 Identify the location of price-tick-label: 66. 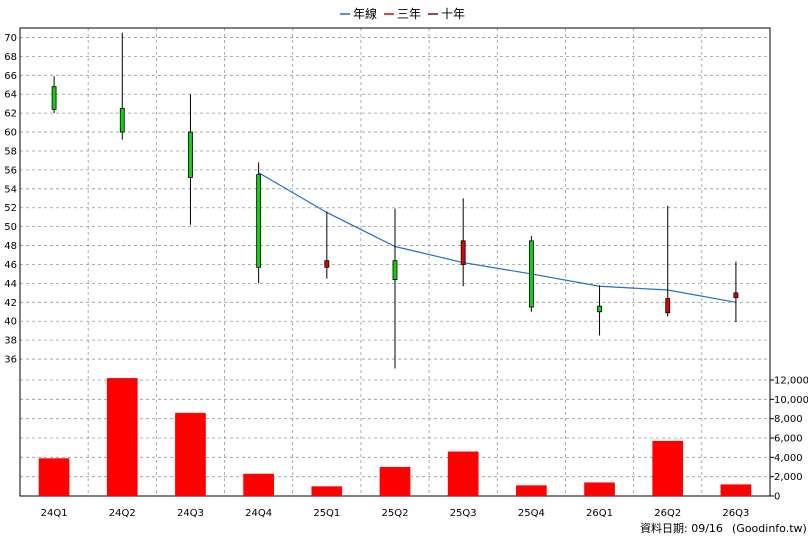
(10, 76).